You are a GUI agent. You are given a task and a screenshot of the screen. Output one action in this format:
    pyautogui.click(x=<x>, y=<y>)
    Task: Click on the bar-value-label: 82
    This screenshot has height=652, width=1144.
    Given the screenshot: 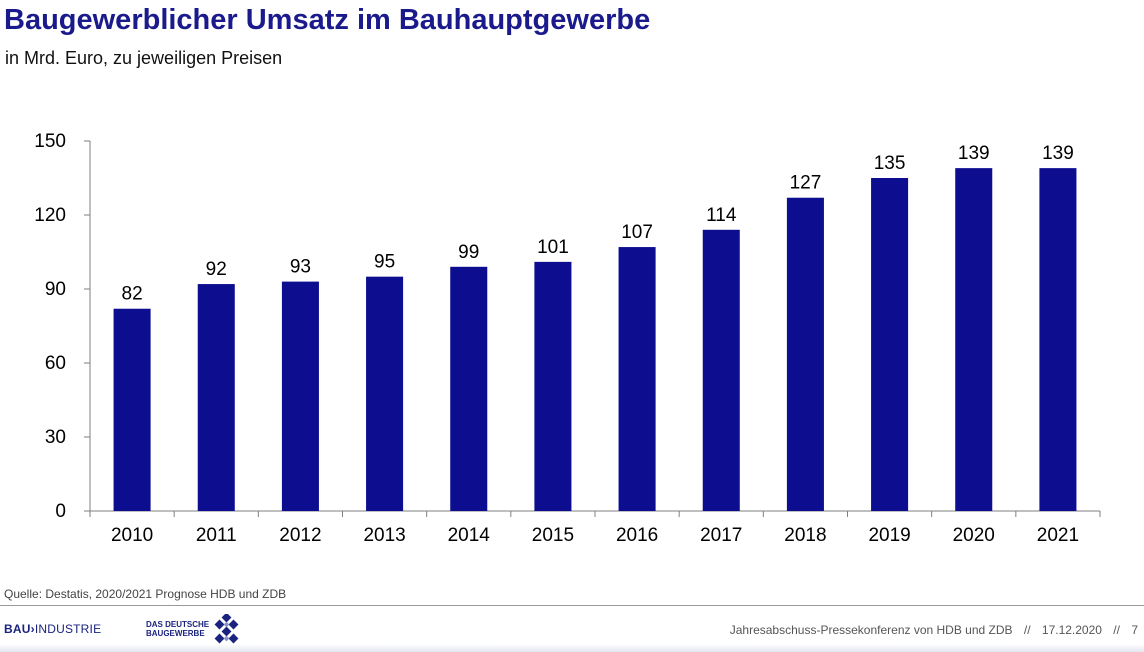 What is the action you would take?
    pyautogui.click(x=132, y=294)
    